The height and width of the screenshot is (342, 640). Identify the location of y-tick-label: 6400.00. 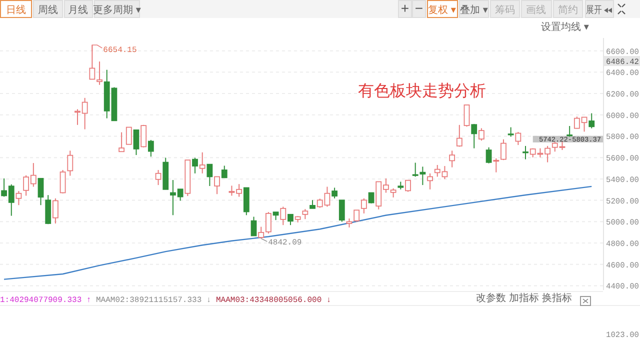
(623, 73).